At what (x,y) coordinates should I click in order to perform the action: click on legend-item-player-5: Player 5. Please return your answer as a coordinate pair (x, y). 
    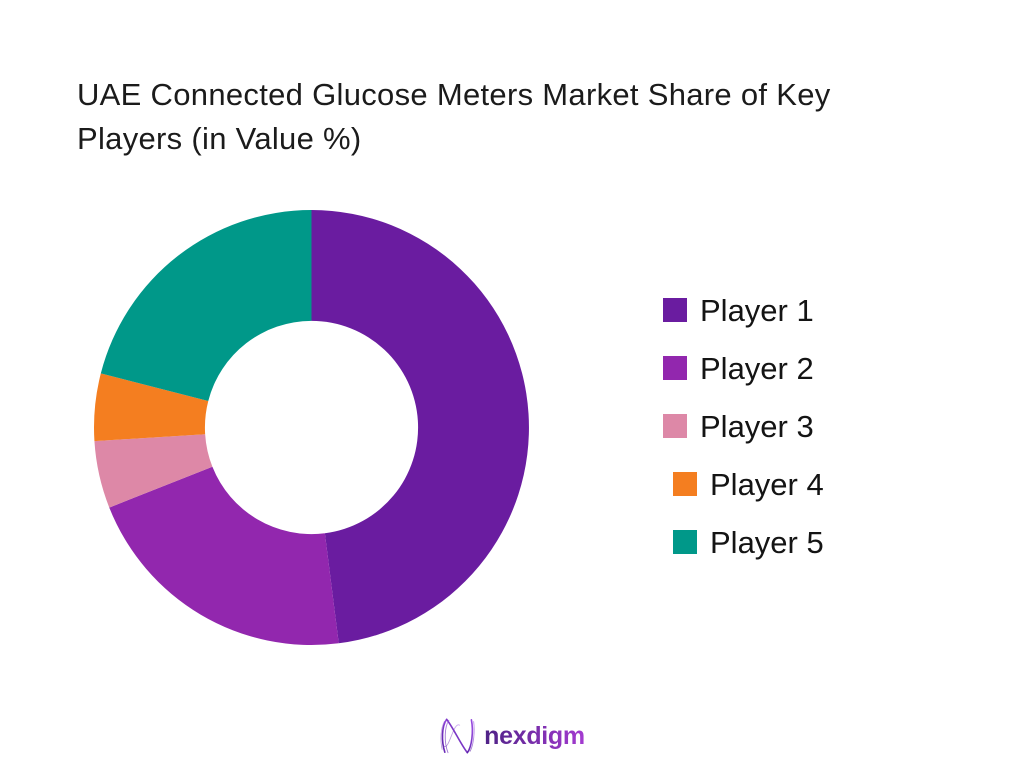
    Looking at the image, I should click on (743, 542).